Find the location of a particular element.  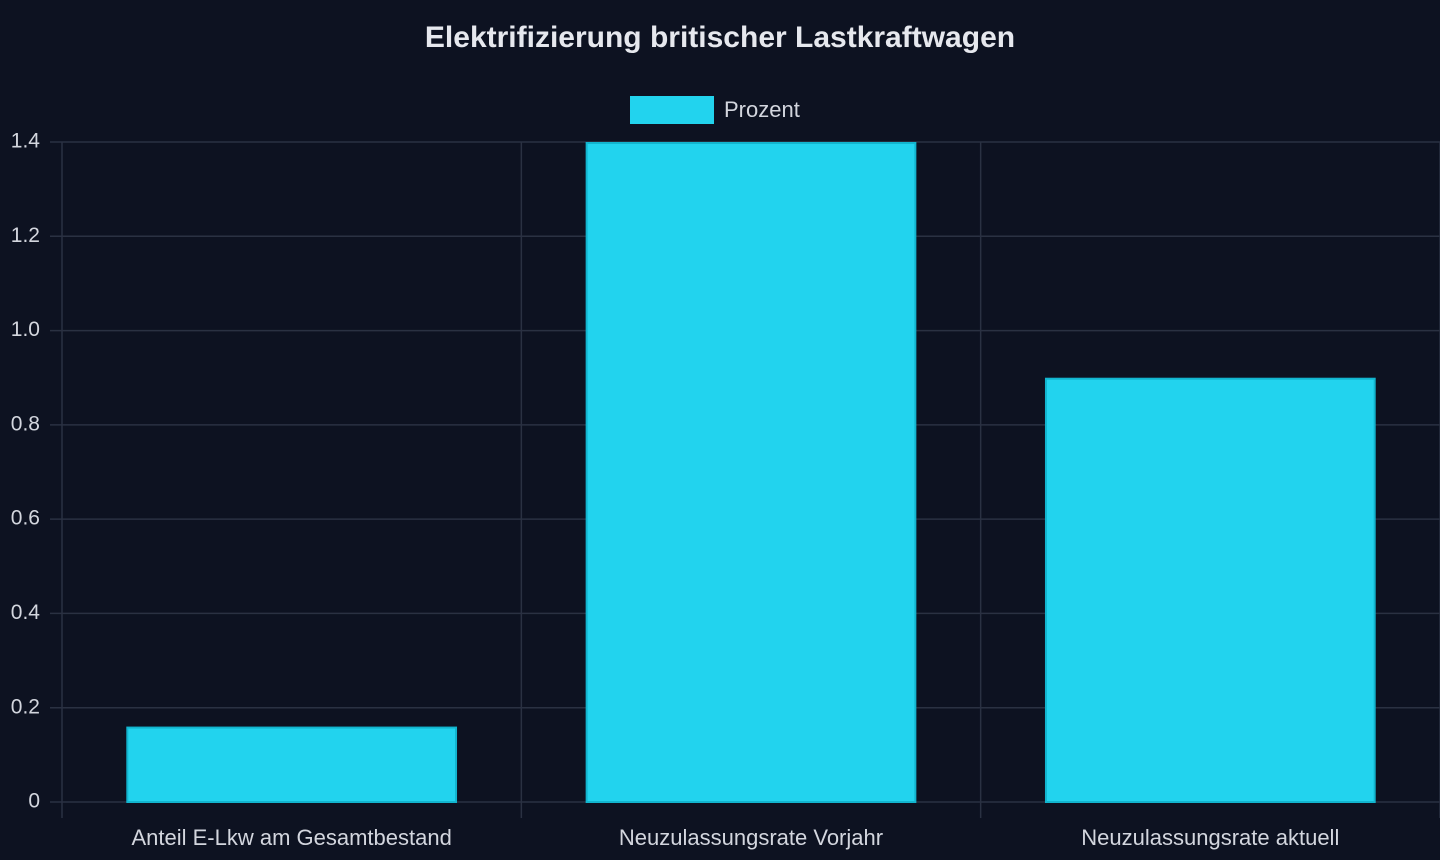

y-tick-label: 1.0 is located at coordinates (25, 329).